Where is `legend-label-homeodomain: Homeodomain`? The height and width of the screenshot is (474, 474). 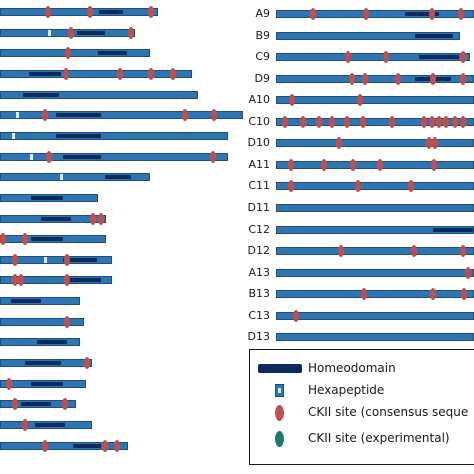 legend-label-homeodomain: Homeodomain is located at coordinates (352, 368).